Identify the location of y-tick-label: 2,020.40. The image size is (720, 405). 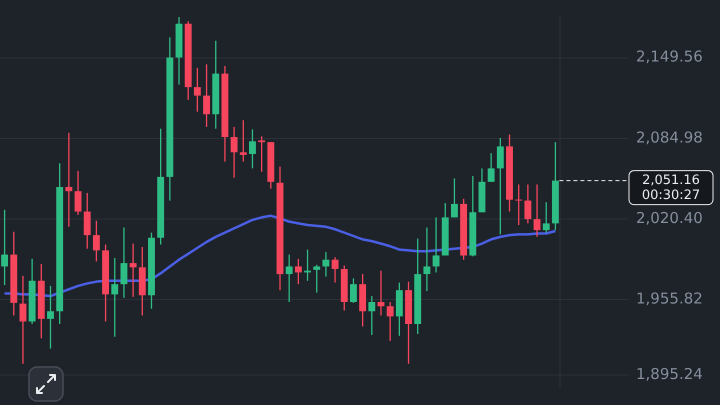
(669, 217).